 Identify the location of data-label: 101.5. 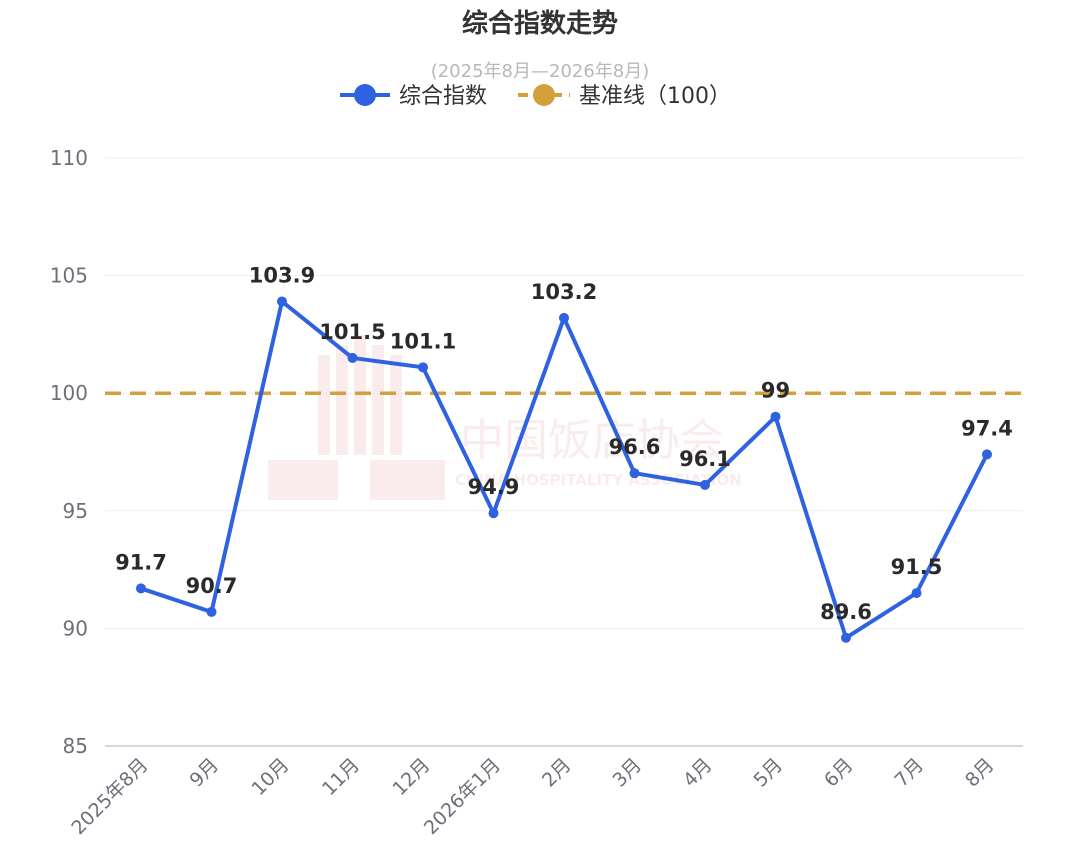
(352, 332).